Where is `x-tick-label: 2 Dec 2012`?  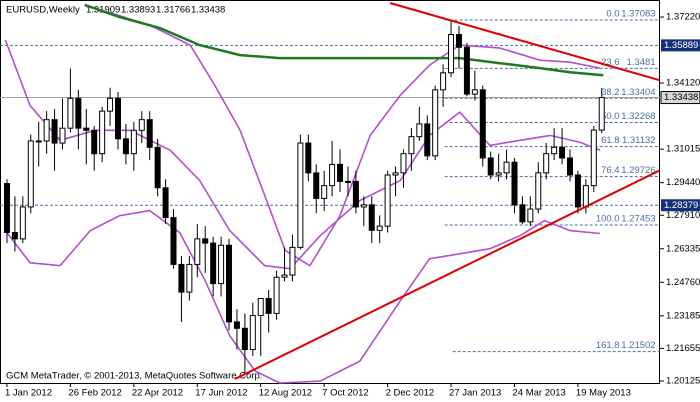 x-tick-label: 2 Dec 2012 is located at coordinates (410, 393).